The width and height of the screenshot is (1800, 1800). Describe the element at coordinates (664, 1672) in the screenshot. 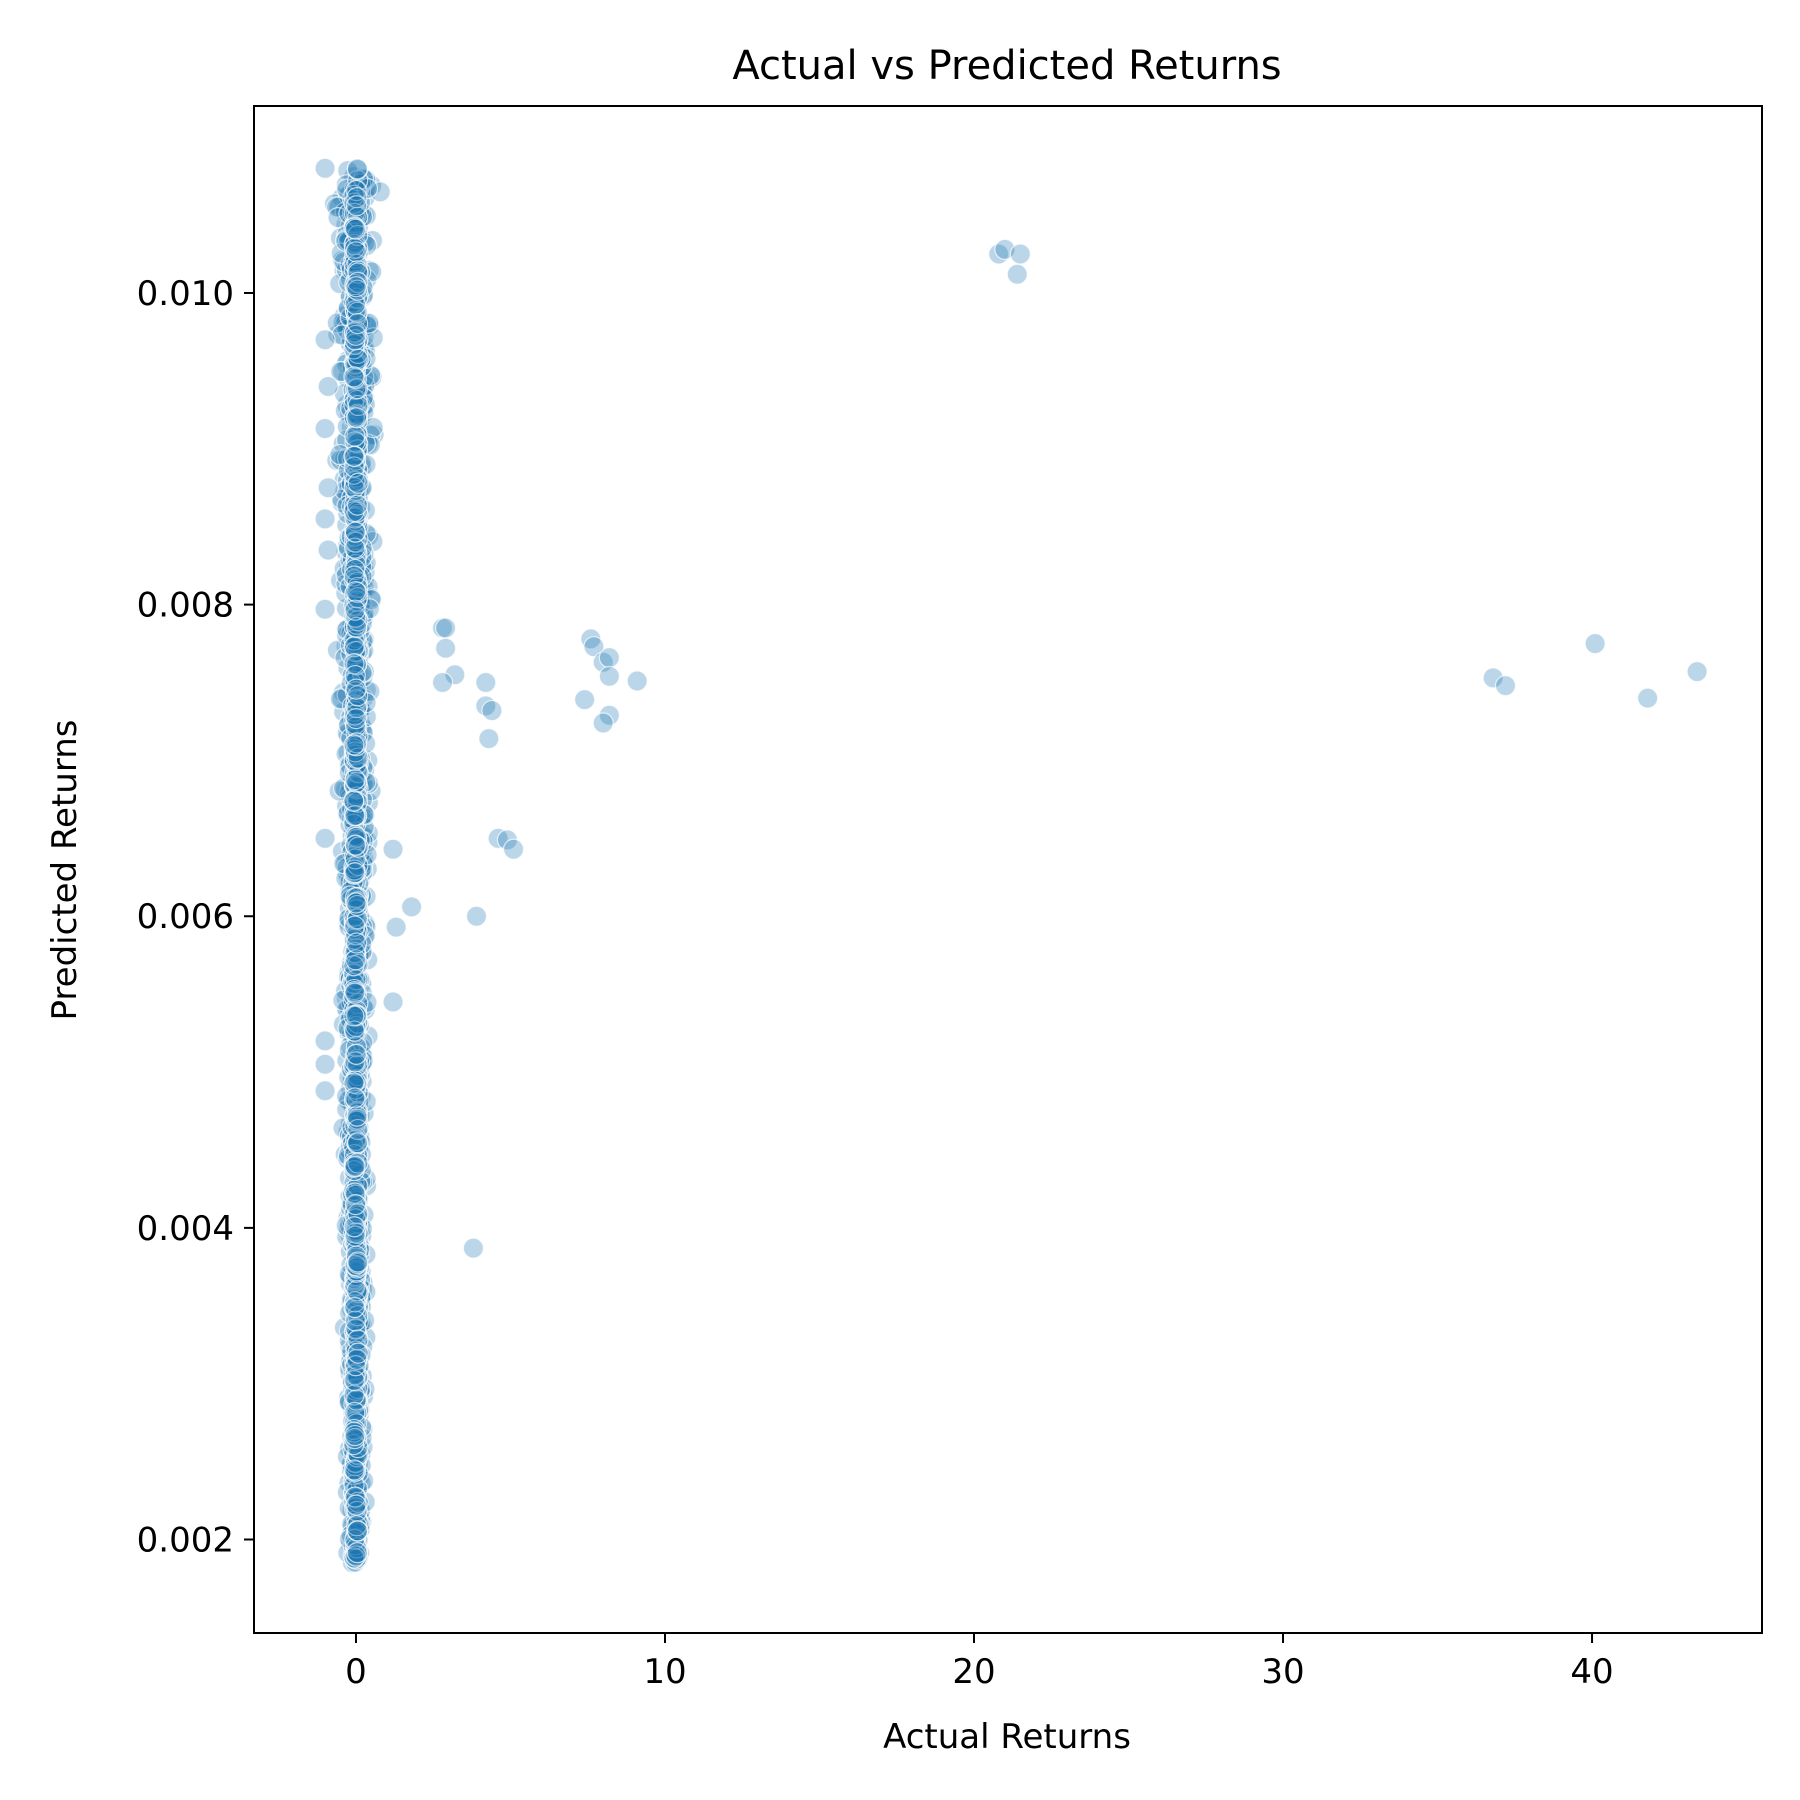

I see `x-tick-label: 10` at that location.